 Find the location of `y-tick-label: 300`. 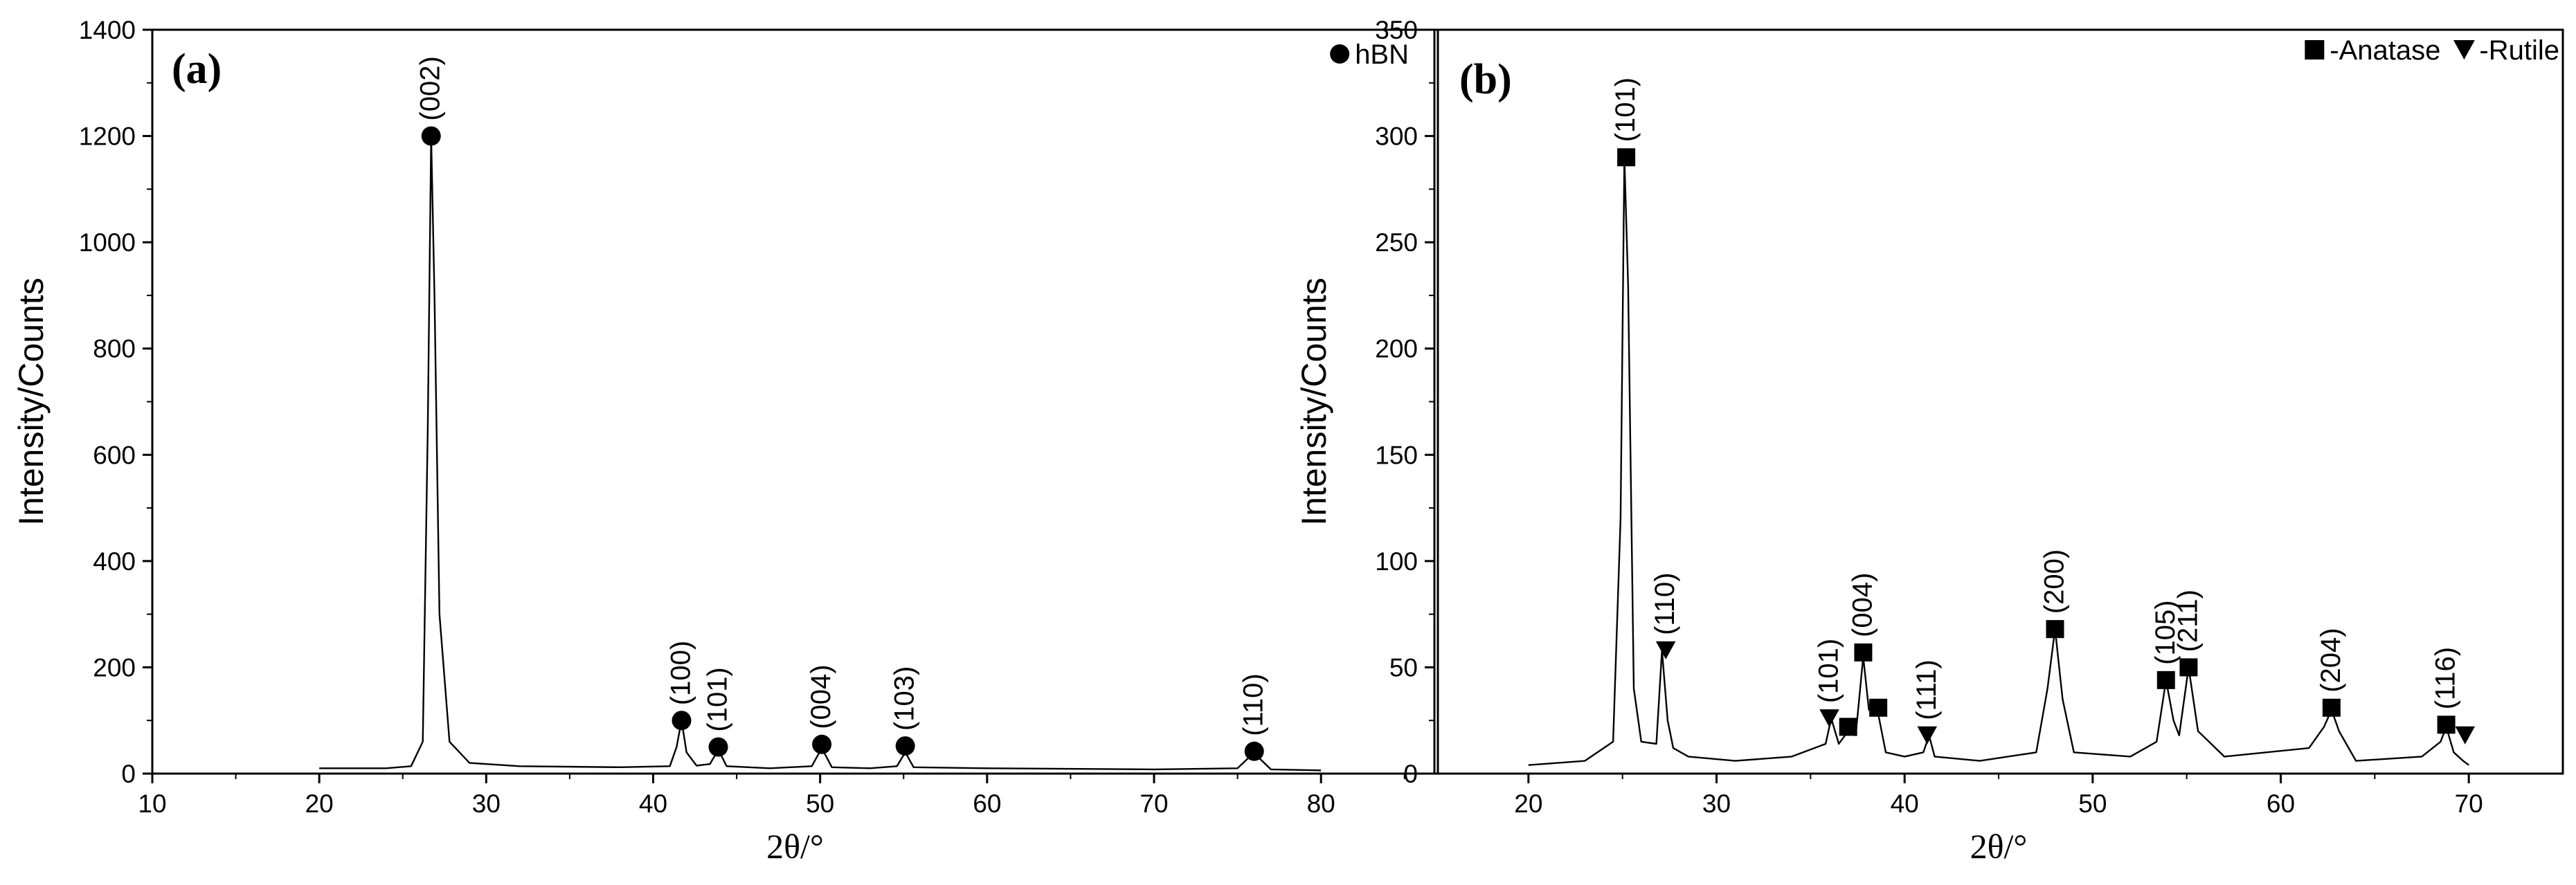

y-tick-label: 300 is located at coordinates (1396, 136).